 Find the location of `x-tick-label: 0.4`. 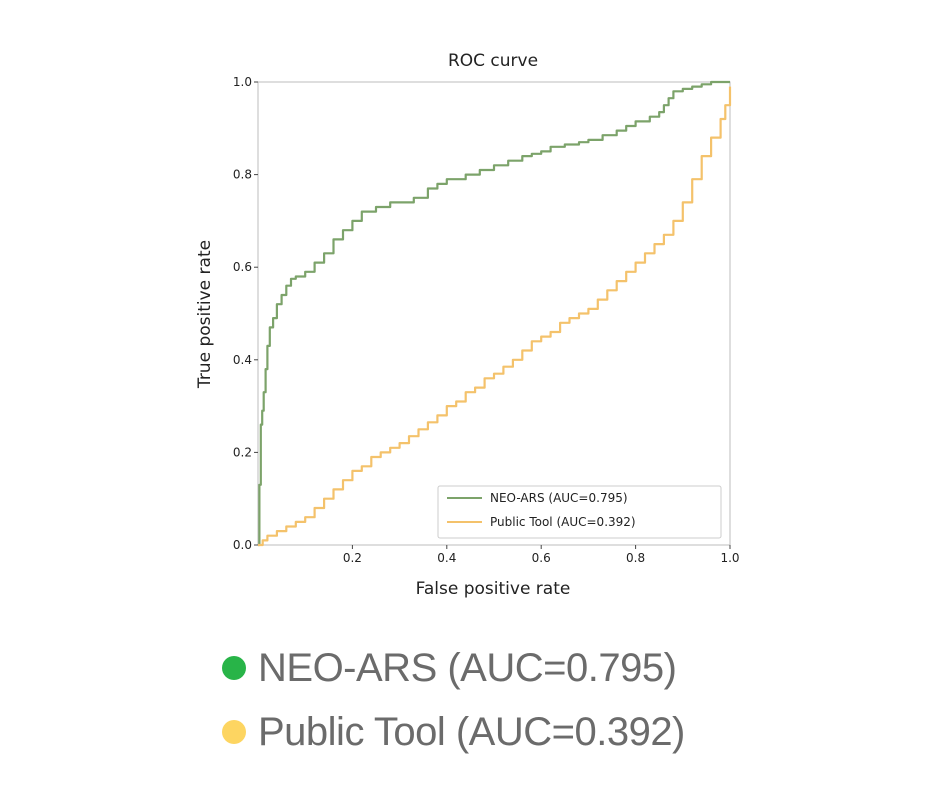

x-tick-label: 0.4 is located at coordinates (446, 558).